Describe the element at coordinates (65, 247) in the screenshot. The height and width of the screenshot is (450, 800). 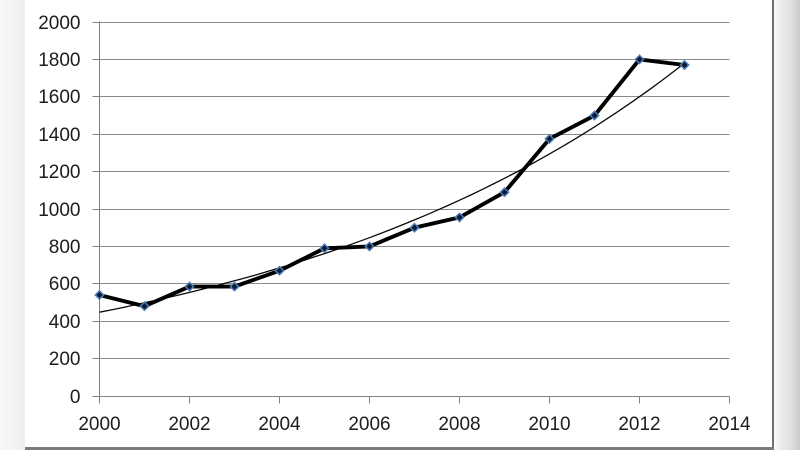
I see `svg-text: 800` at that location.